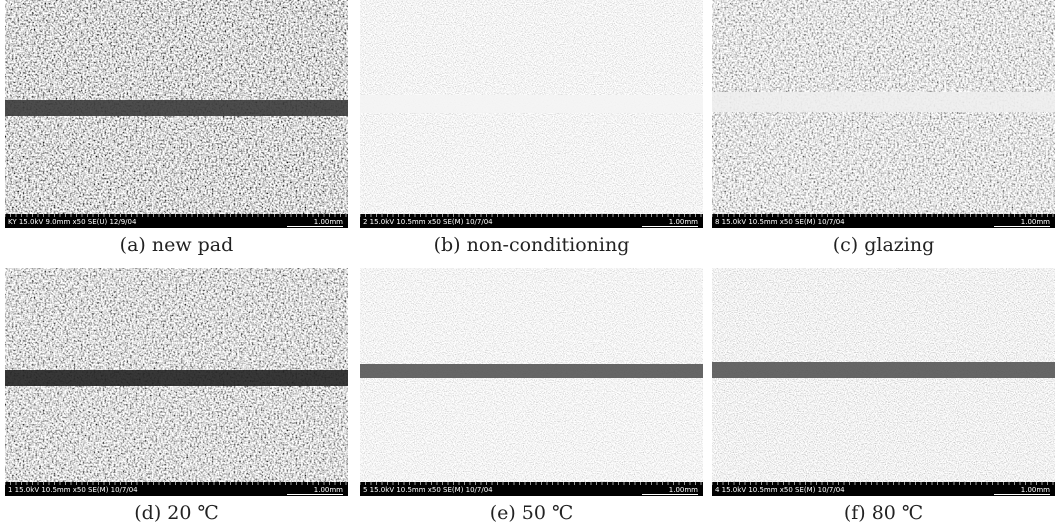  I want to click on caption: (e) 50 ℃, so click(531, 513).